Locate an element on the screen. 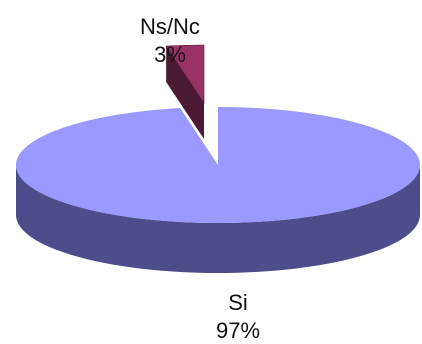  slice-label-si-percent: 97% is located at coordinates (238, 330).